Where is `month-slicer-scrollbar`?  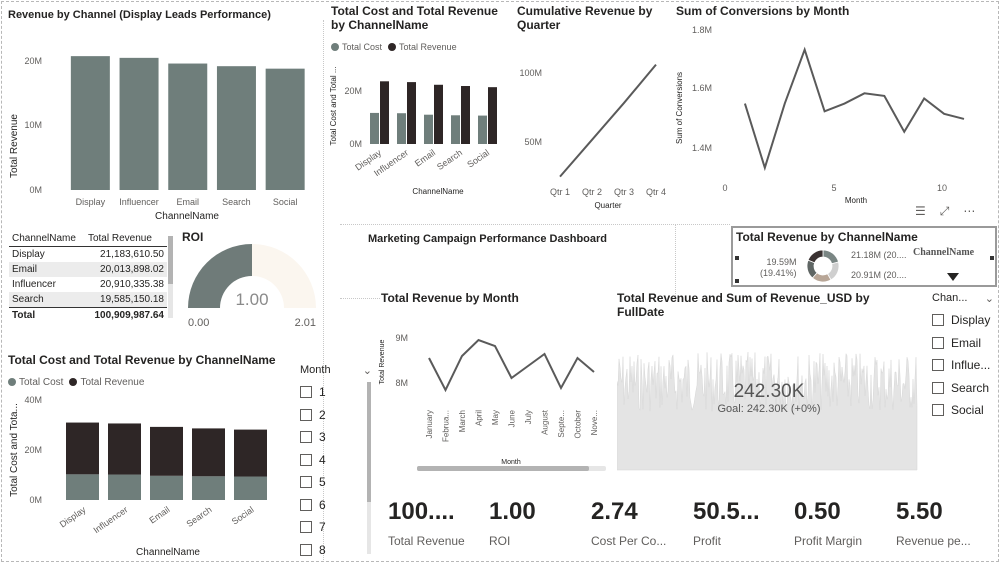
month-slicer-scrollbar is located at coordinates (369, 468).